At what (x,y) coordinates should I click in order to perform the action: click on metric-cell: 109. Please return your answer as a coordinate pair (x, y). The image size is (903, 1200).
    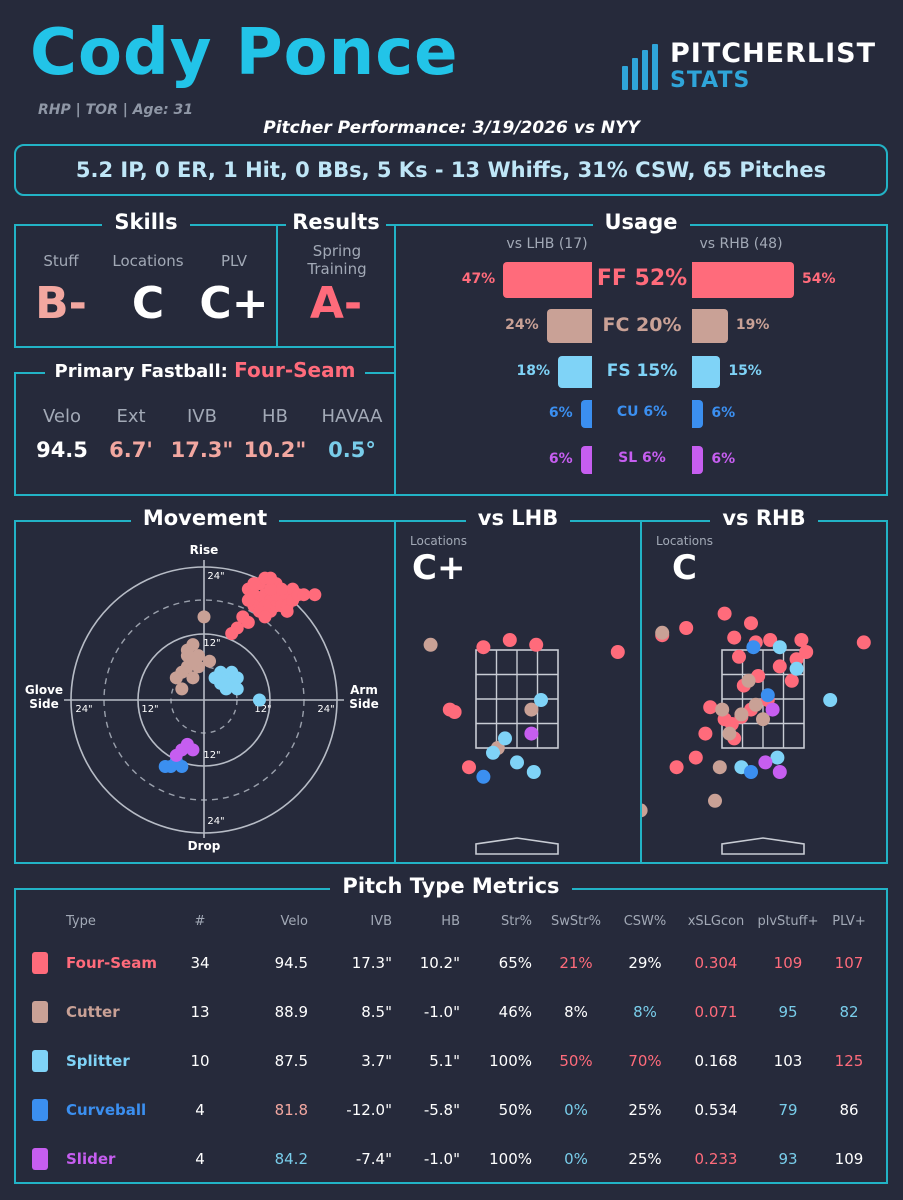
    Looking at the image, I should click on (849, 1158).